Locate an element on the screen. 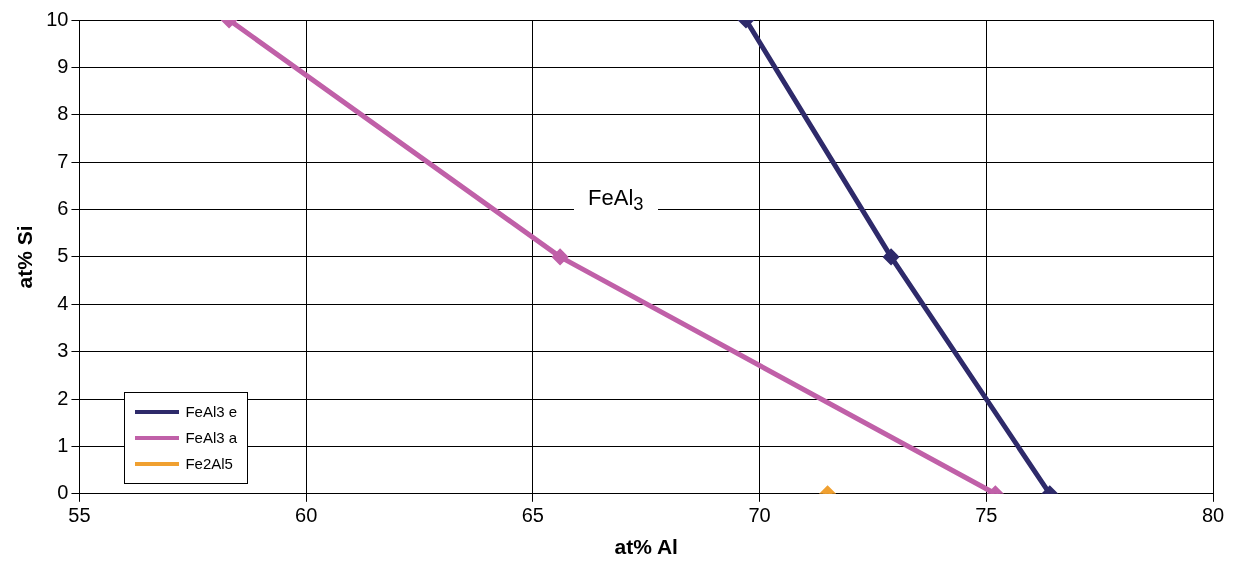 The height and width of the screenshot is (570, 1238). legend-label: FeAl3 a is located at coordinates (211, 438).